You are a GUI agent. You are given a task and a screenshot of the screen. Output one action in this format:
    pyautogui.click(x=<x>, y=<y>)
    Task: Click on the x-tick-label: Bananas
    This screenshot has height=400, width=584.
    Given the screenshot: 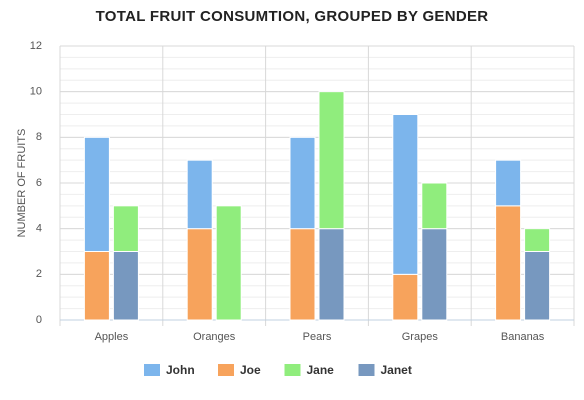 What is the action you would take?
    pyautogui.click(x=523, y=337)
    